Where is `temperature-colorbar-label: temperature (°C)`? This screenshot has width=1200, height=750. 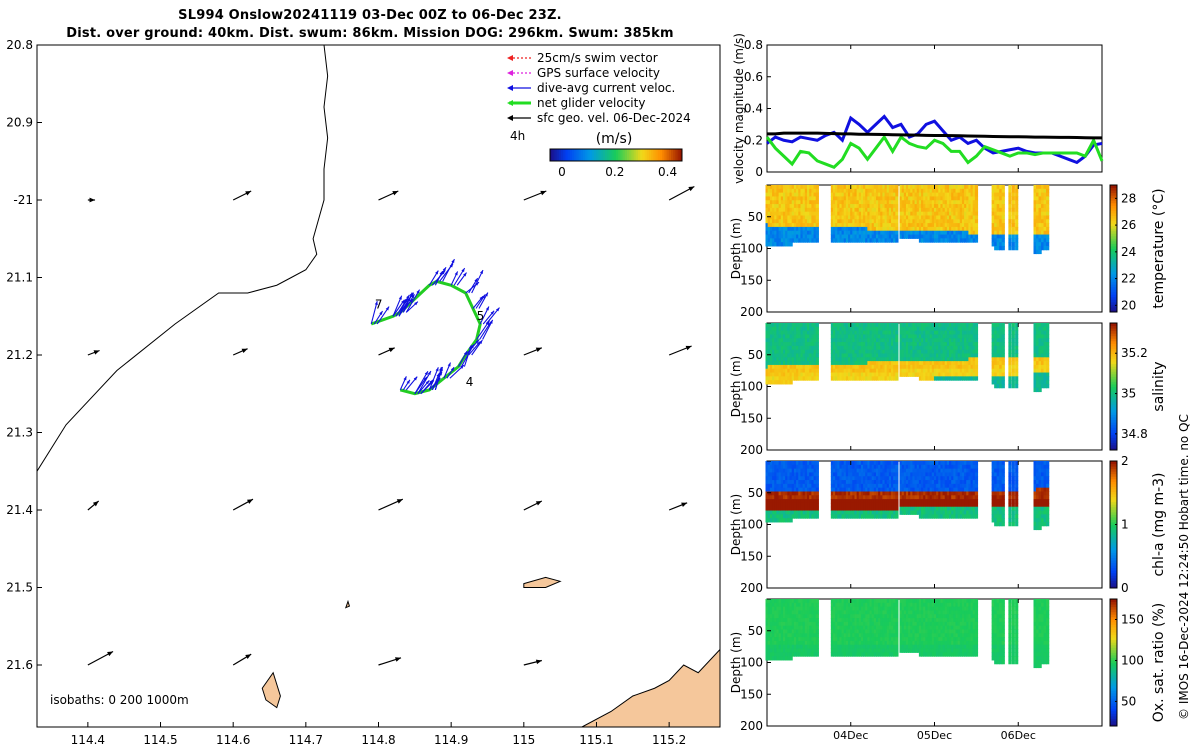
temperature-colorbar-label: temperature (°C) is located at coordinates (1159, 248).